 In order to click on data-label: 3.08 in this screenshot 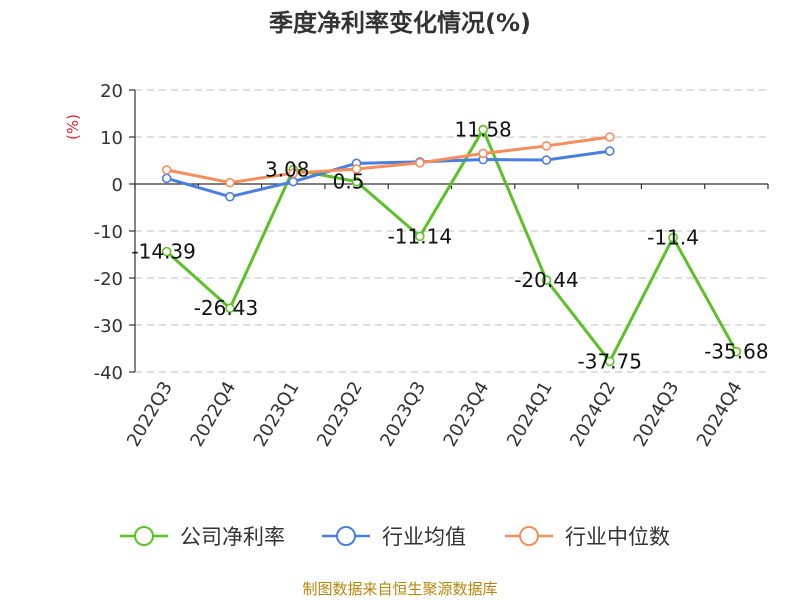, I will do `click(287, 170)`.